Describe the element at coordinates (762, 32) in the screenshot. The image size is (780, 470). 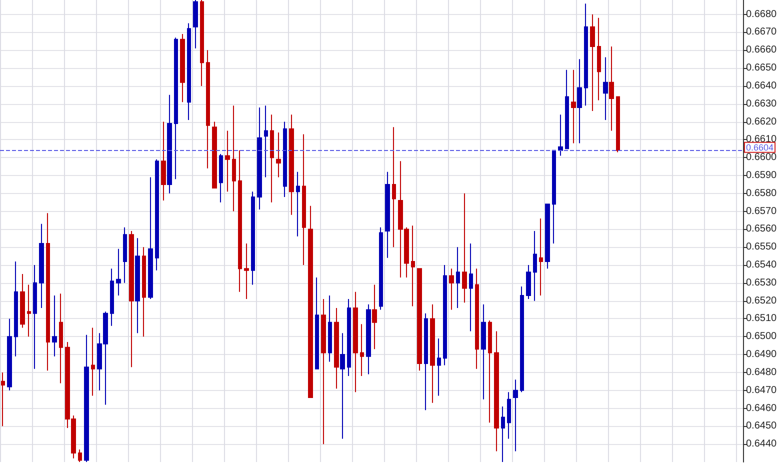
I see `y-tick-label: 0.6670` at that location.